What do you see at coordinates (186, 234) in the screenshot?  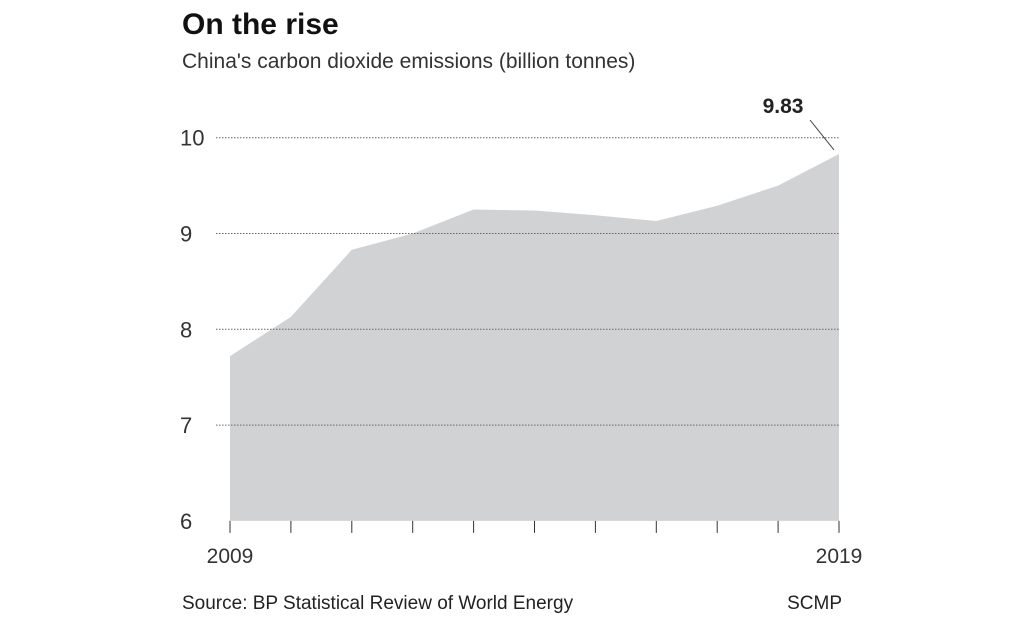 I see `y-tick-label: 9` at bounding box center [186, 234].